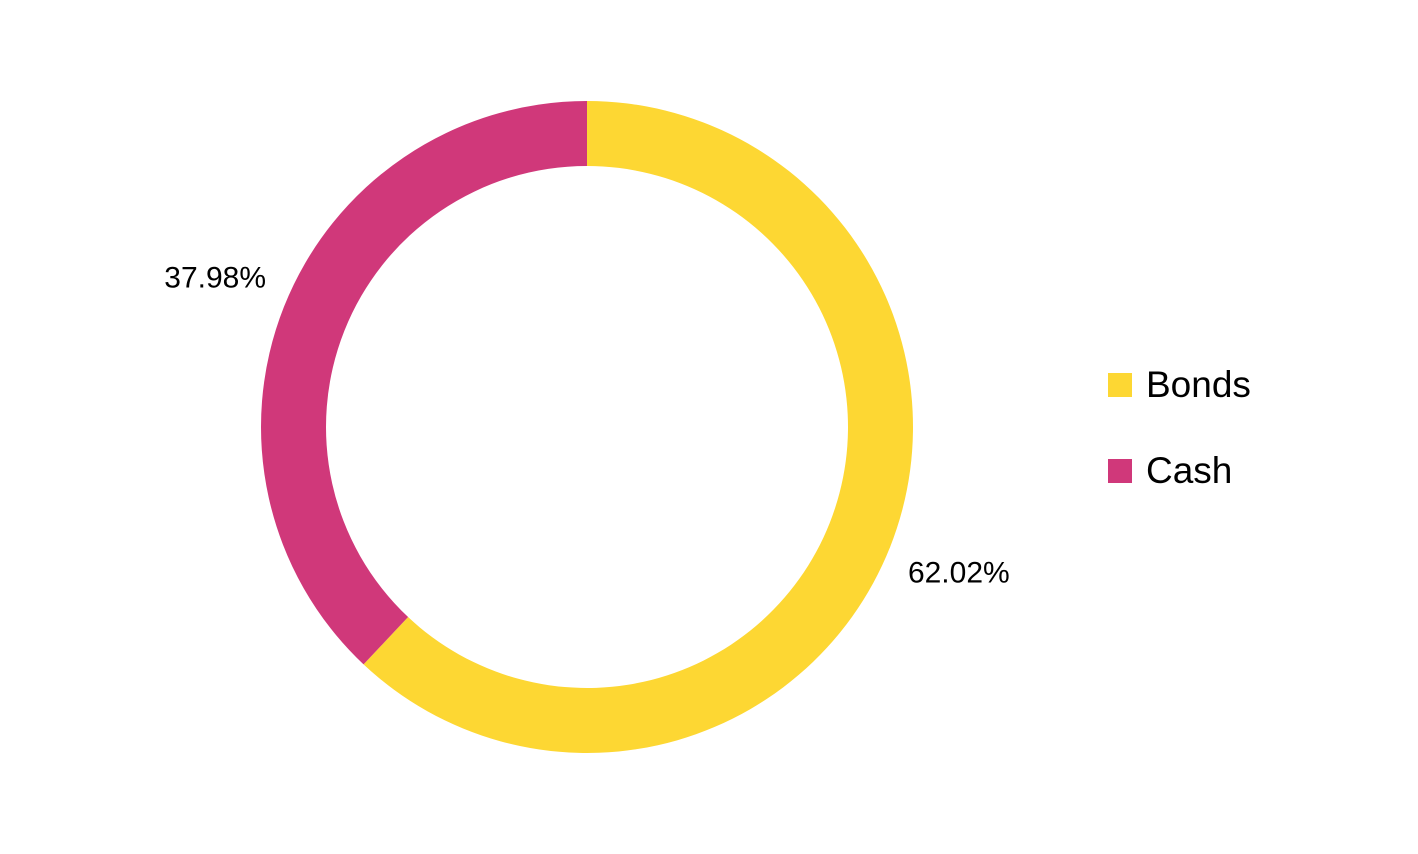 This screenshot has width=1418, height=854. What do you see at coordinates (1198, 384) in the screenshot?
I see `legend-label: Bonds` at bounding box center [1198, 384].